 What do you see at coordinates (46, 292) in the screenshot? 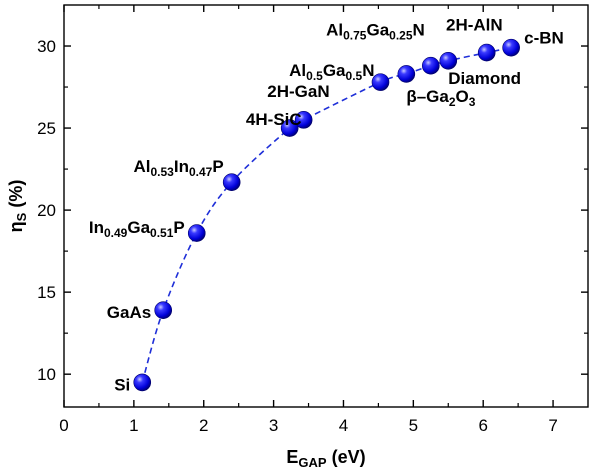
I see `y-tick-label: 15` at bounding box center [46, 292].